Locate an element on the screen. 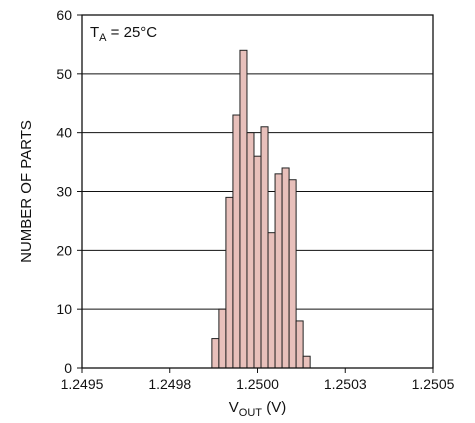 This screenshot has width=475, height=423. annotation-rest: = 25°C is located at coordinates (132, 32).